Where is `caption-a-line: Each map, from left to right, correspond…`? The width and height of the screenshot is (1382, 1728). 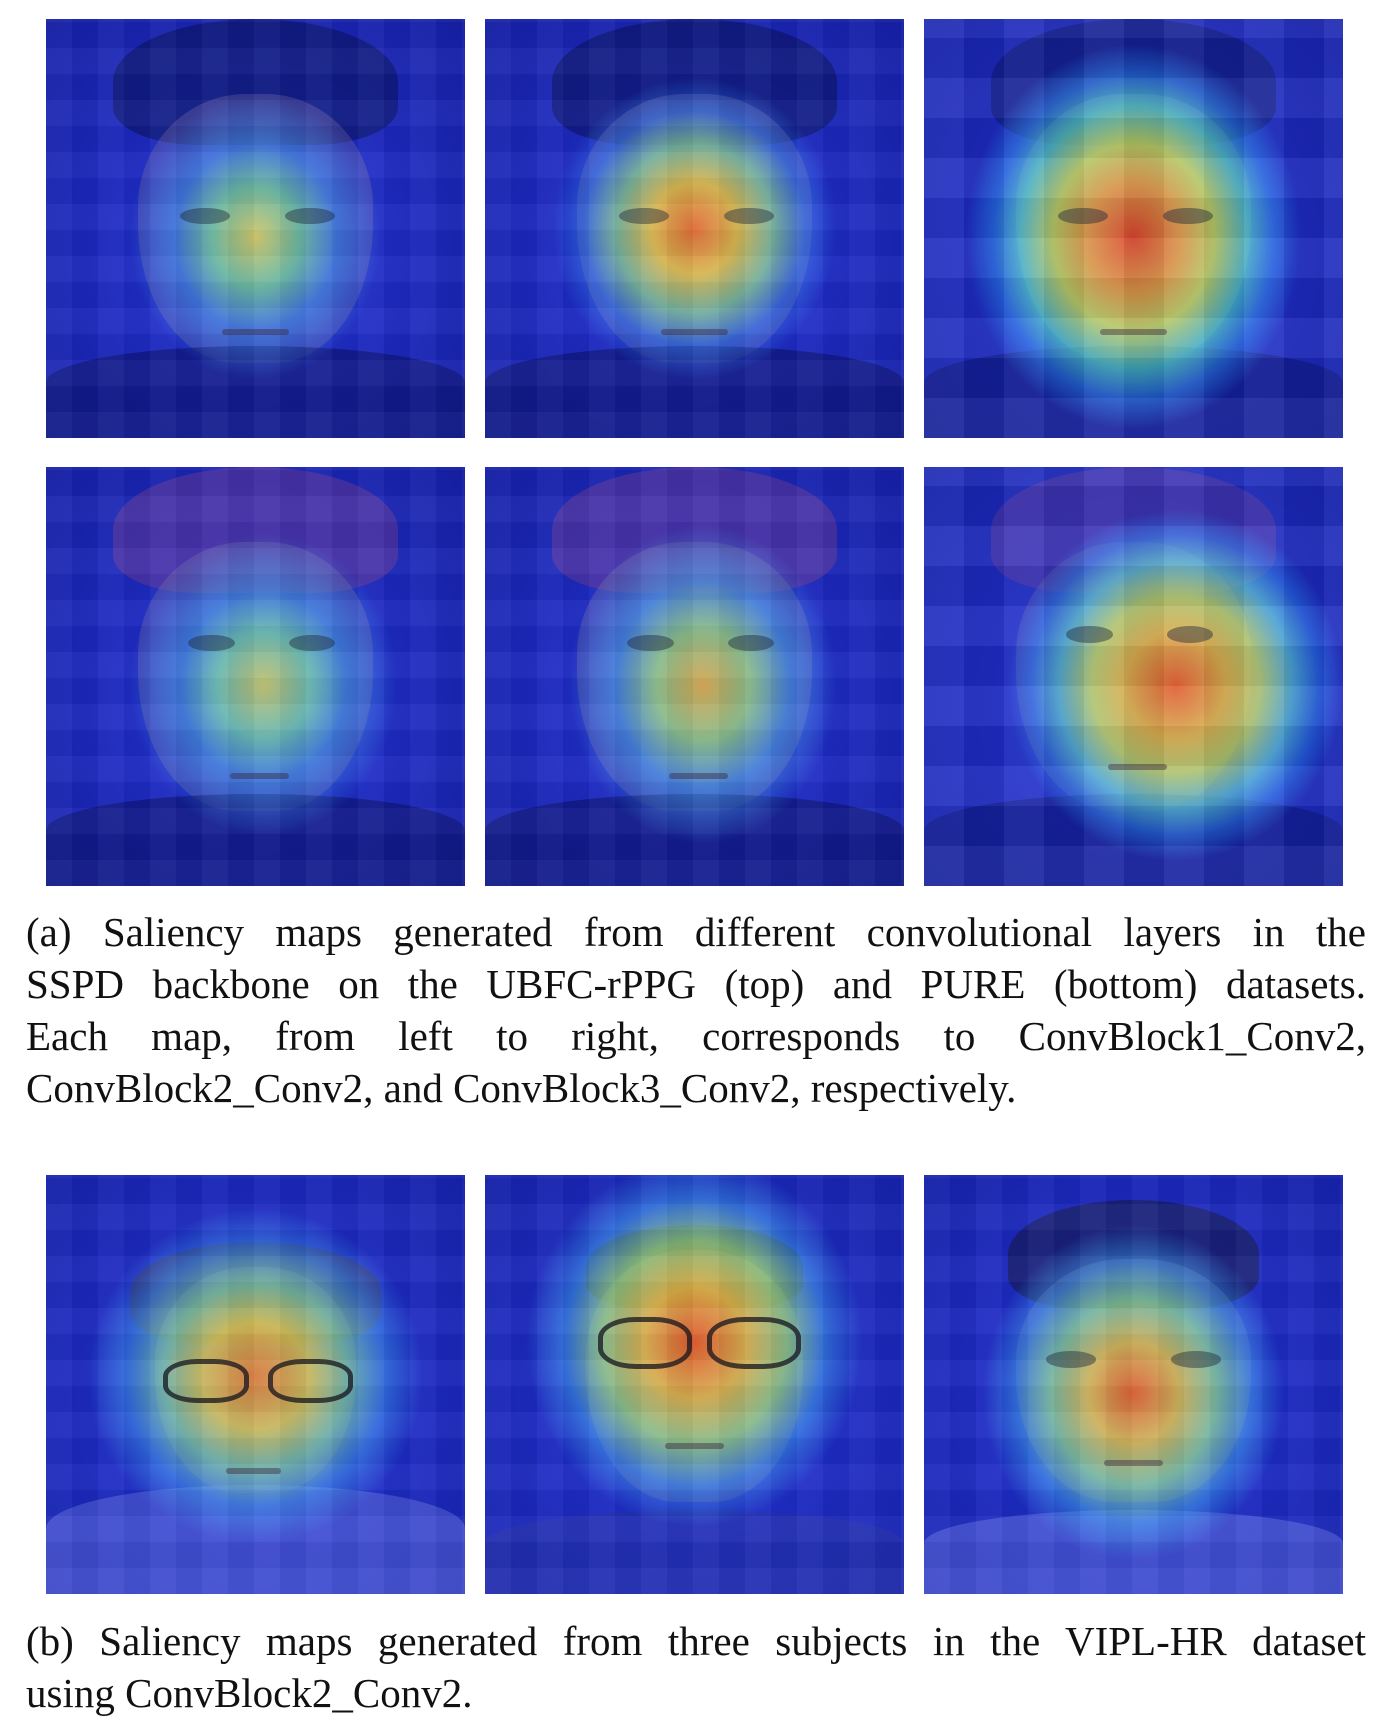 caption-a-line: Each map, from left to right, correspond… is located at coordinates (696, 1036).